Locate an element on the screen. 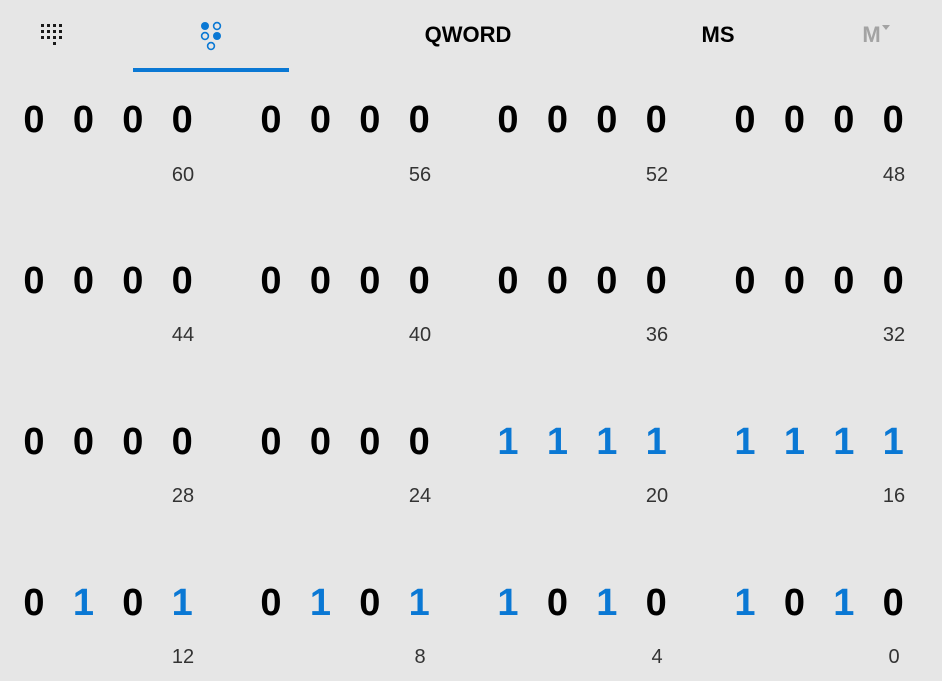  bit-position-label: 48 is located at coordinates (894, 175).